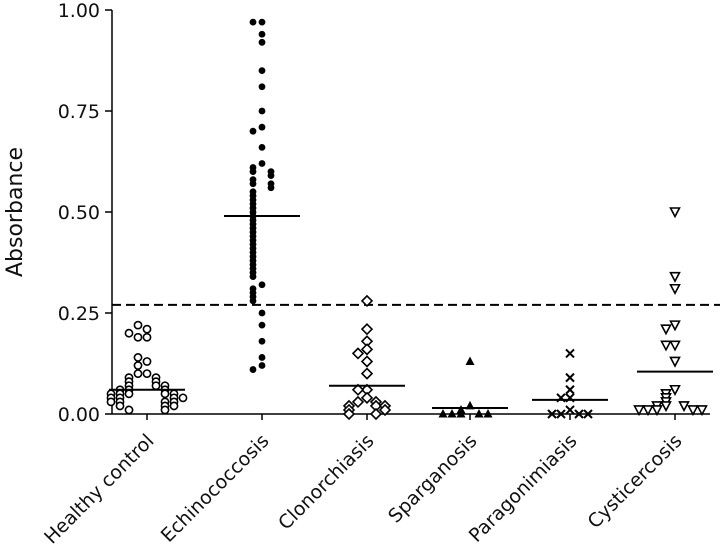 This screenshot has width=726, height=549. I want to click on y-tick-label: 1.00, so click(79, 11).